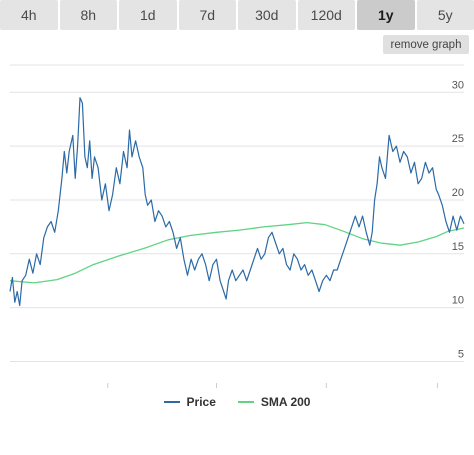  Describe the element at coordinates (458, 247) in the screenshot. I see `y-tick-label: 15` at that location.